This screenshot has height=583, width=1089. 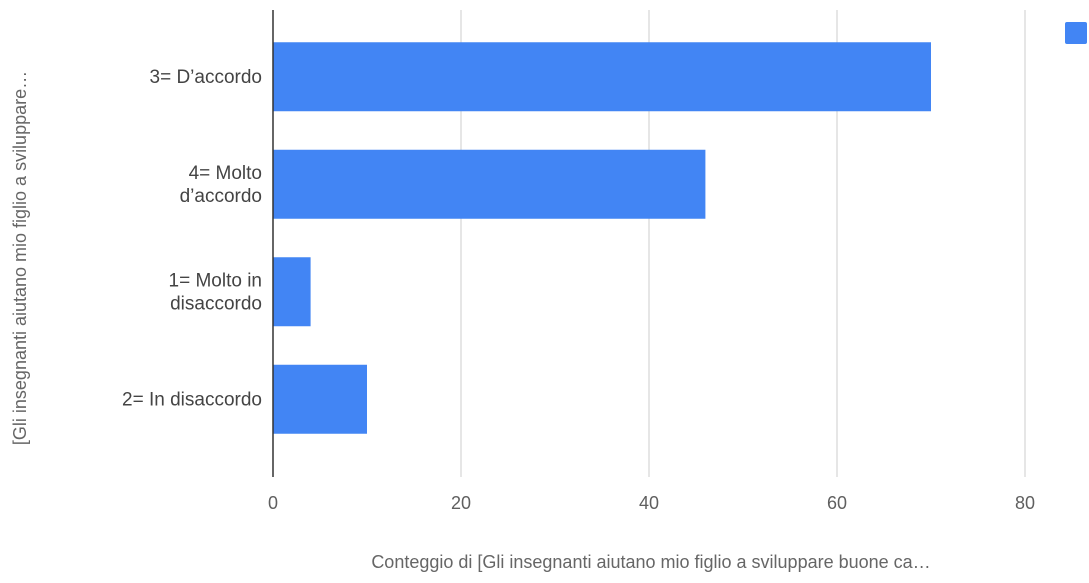 What do you see at coordinates (273, 503) in the screenshot?
I see `x-tick-label: 0` at bounding box center [273, 503].